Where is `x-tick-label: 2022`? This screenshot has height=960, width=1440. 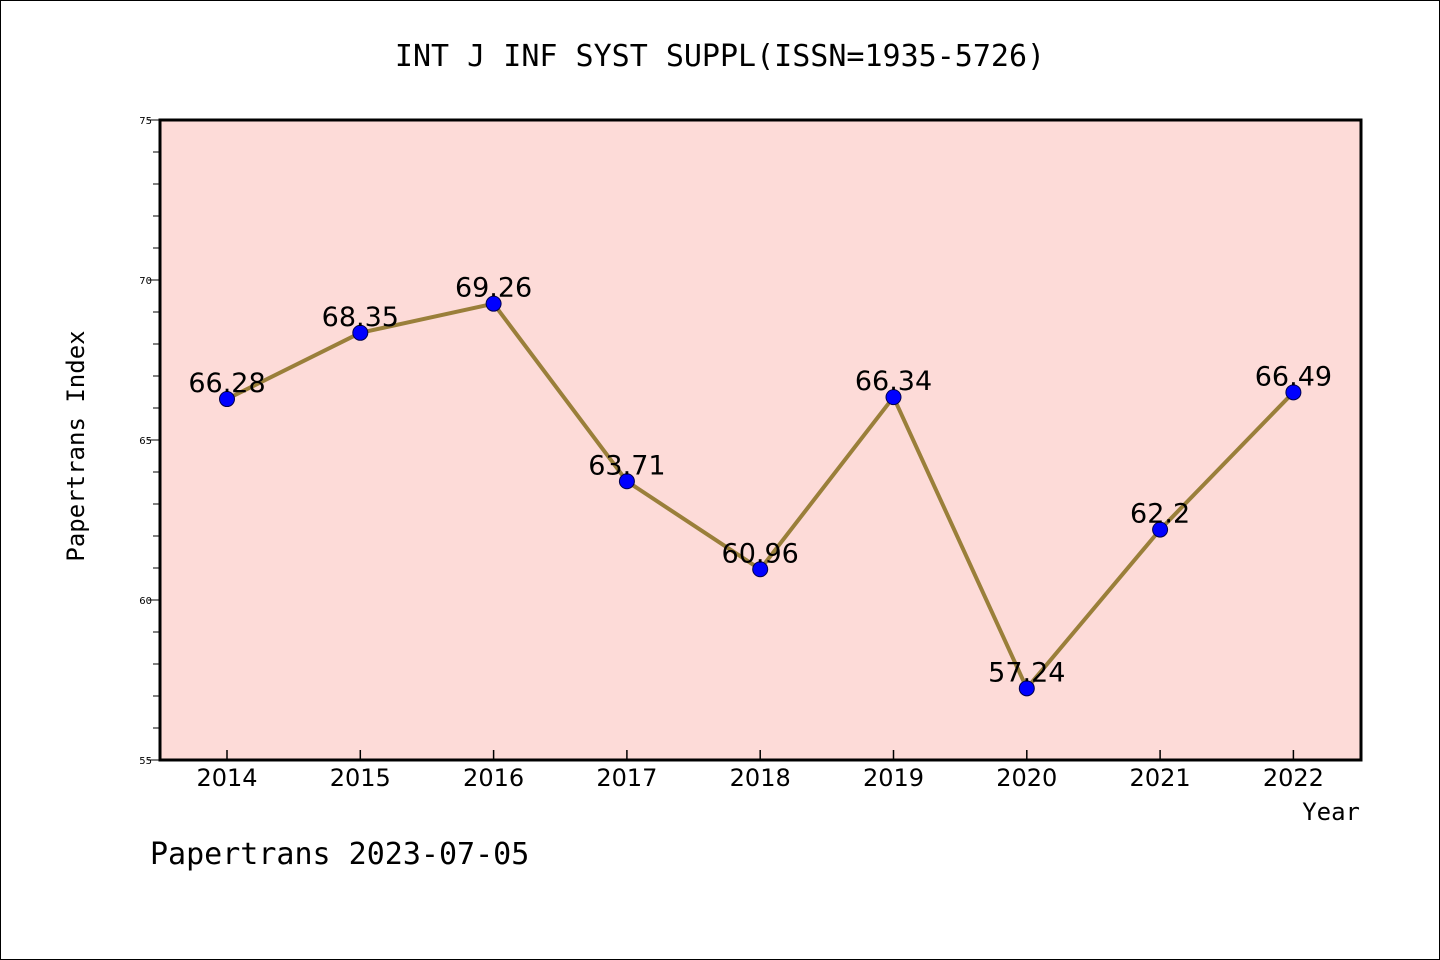 x-tick-label: 2022 is located at coordinates (1293, 778).